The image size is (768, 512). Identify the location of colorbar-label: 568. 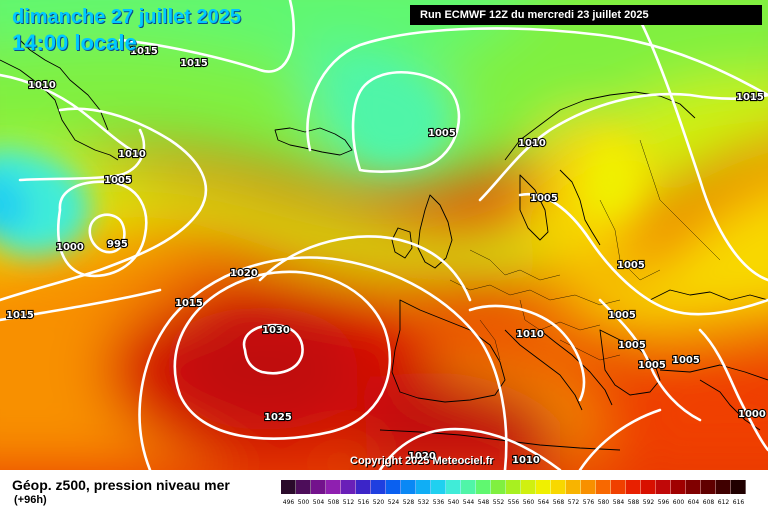
(558, 502).